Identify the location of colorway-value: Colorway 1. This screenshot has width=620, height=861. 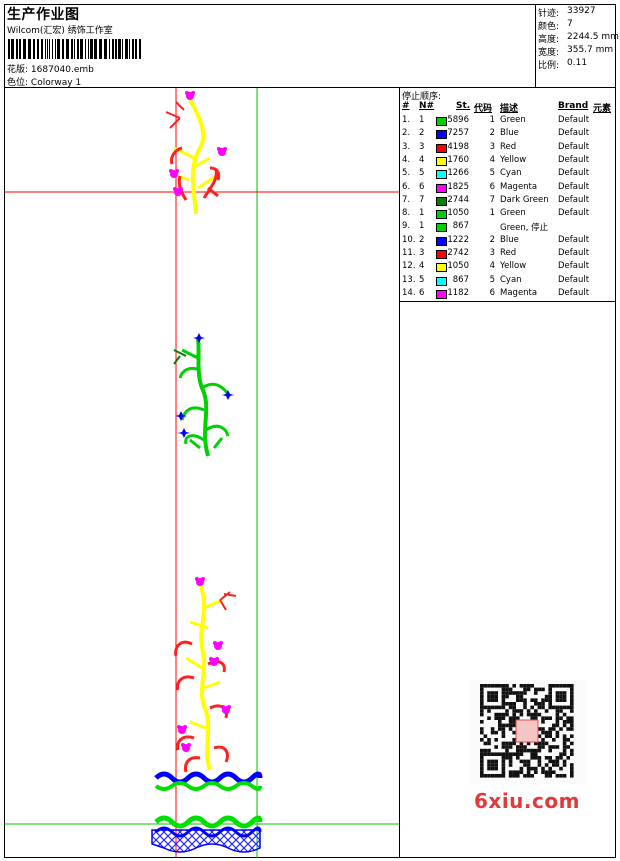
(56, 83).